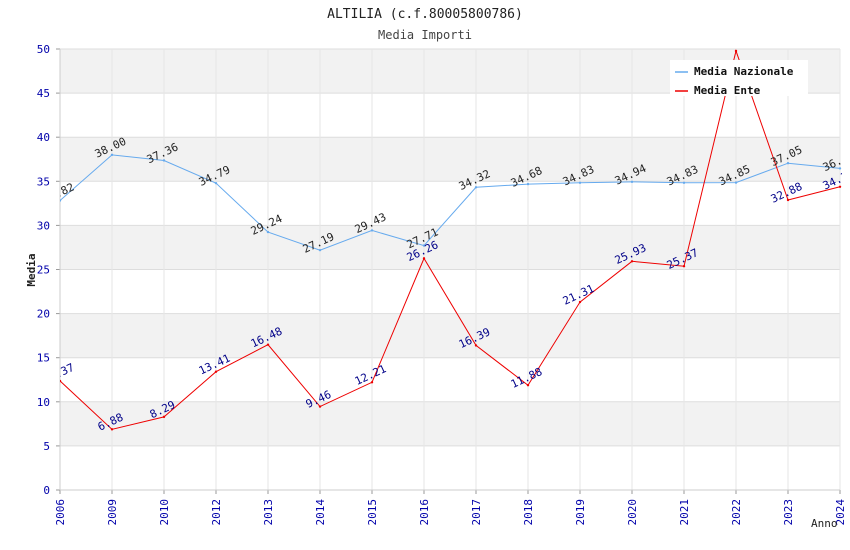 The width and height of the screenshot is (850, 550). I want to click on x-tick-label: 2014, so click(320, 512).